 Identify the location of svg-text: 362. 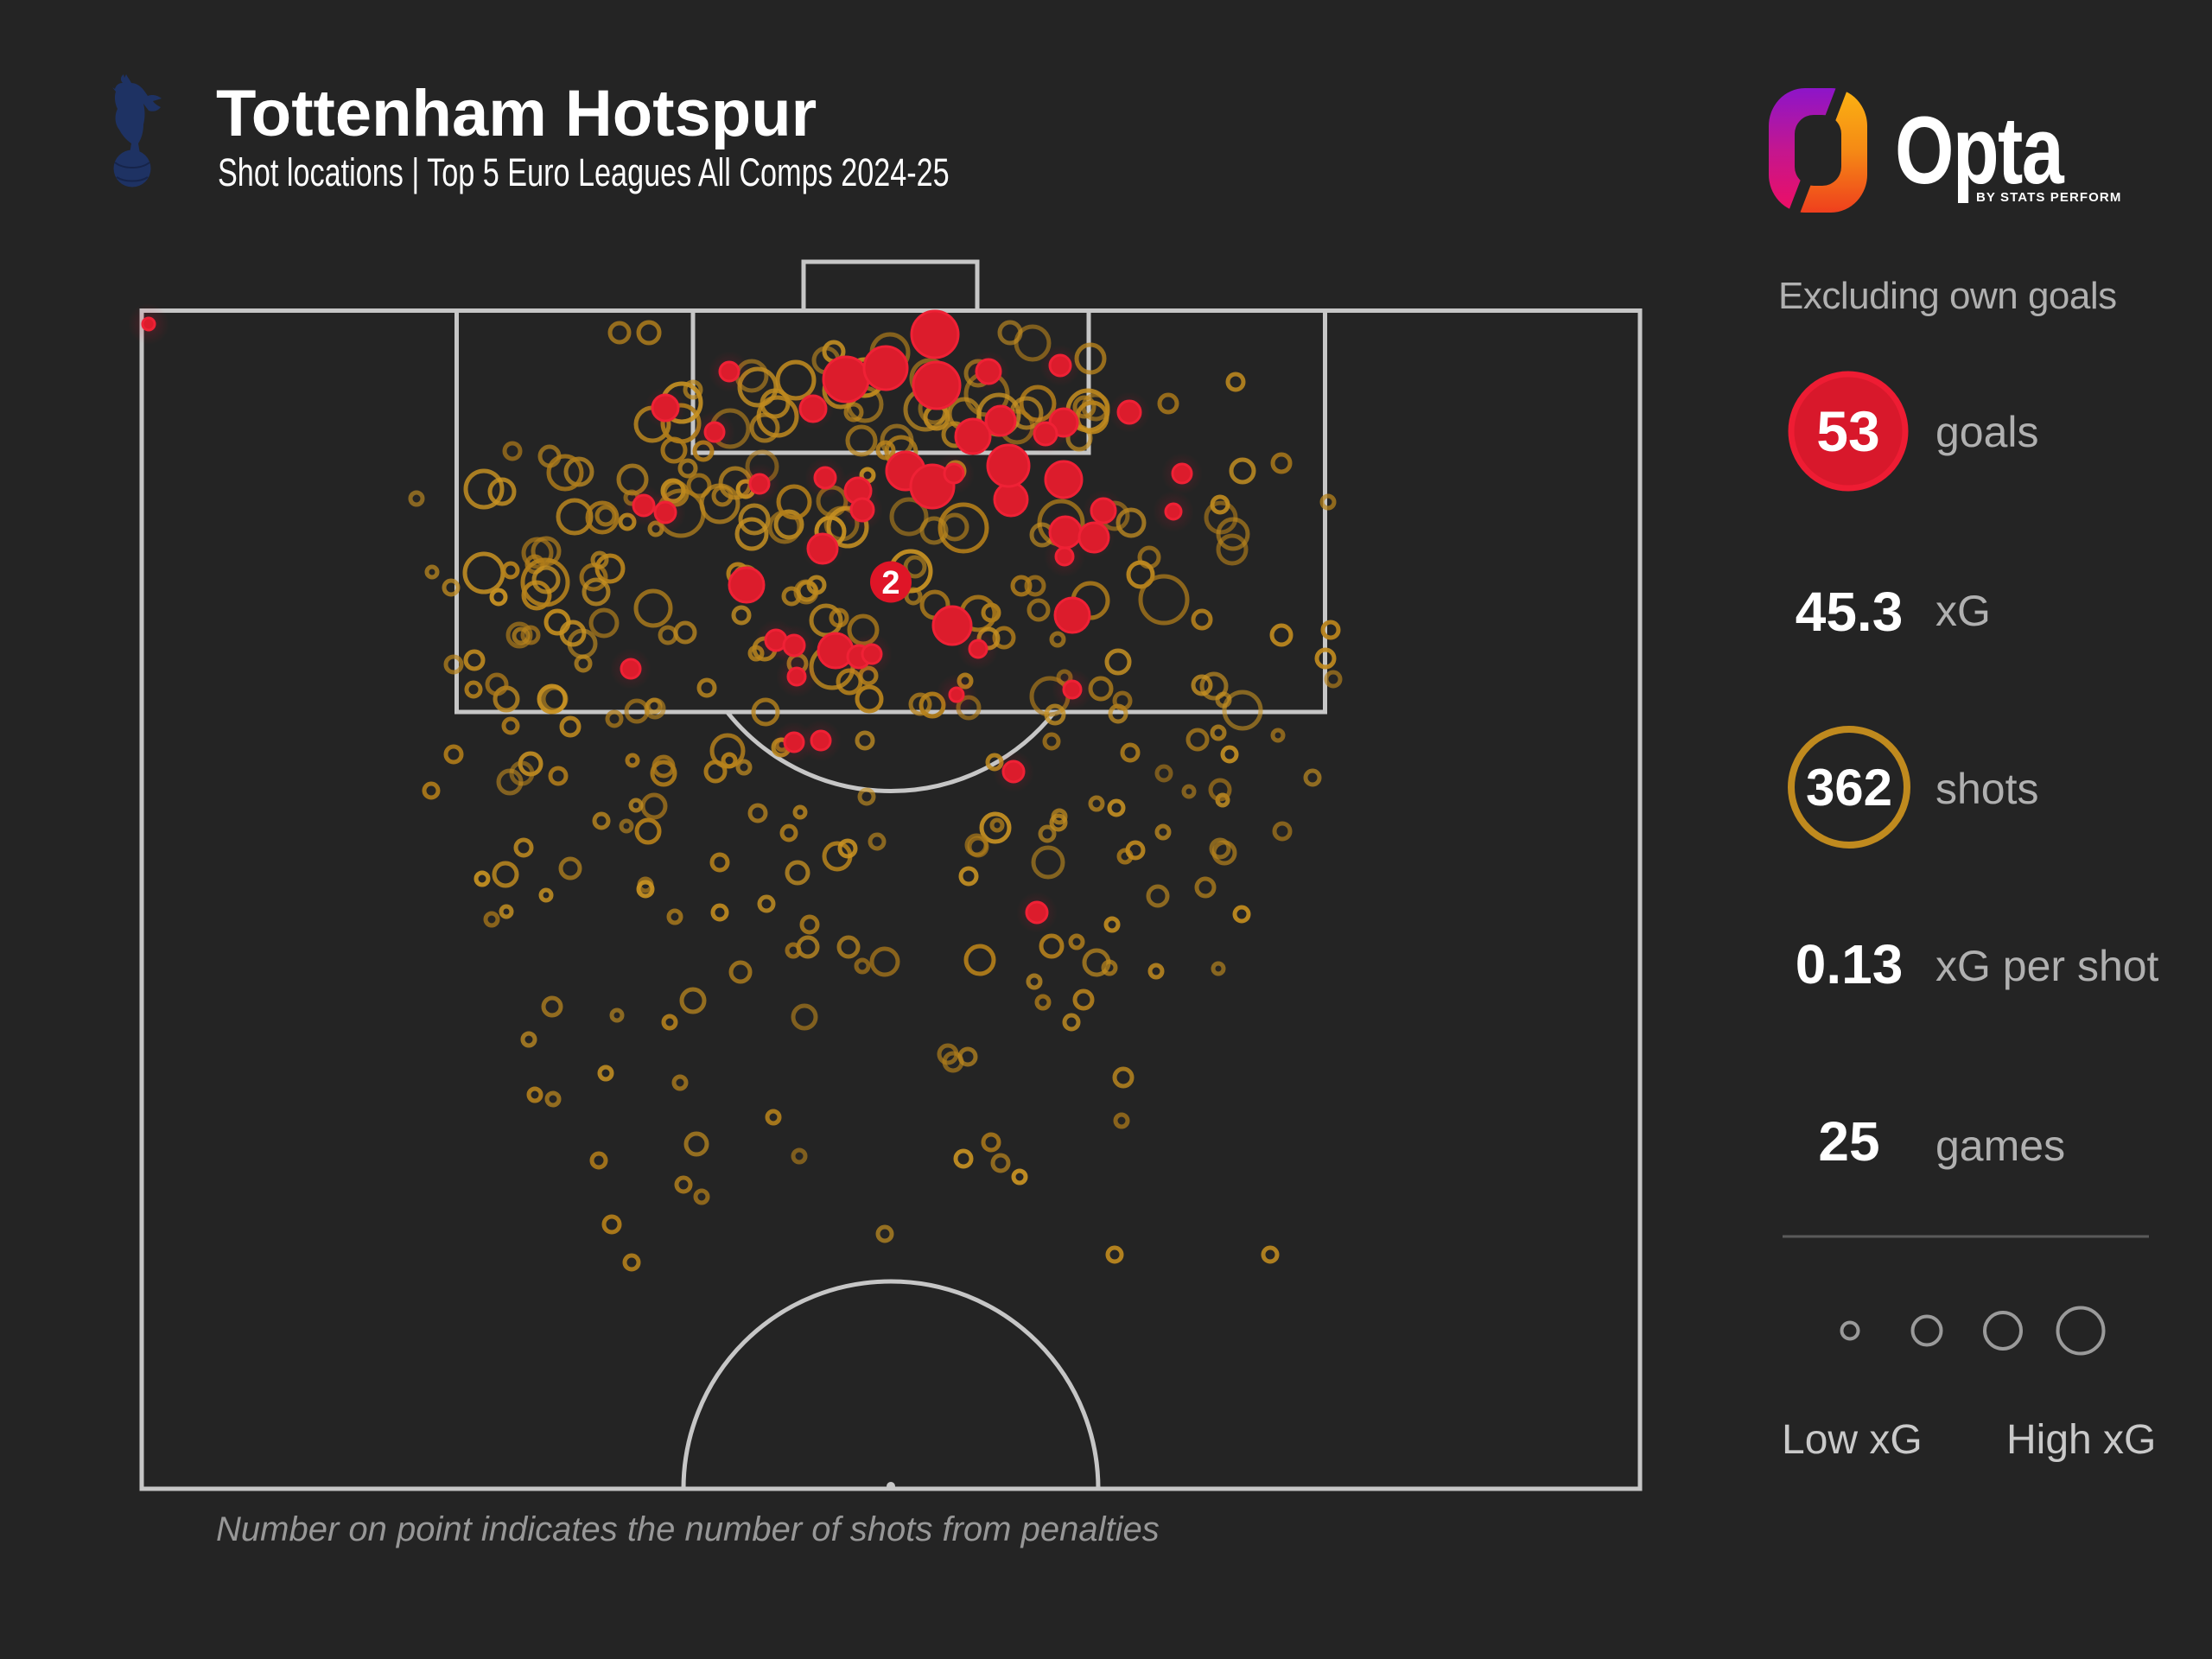
(1849, 788).